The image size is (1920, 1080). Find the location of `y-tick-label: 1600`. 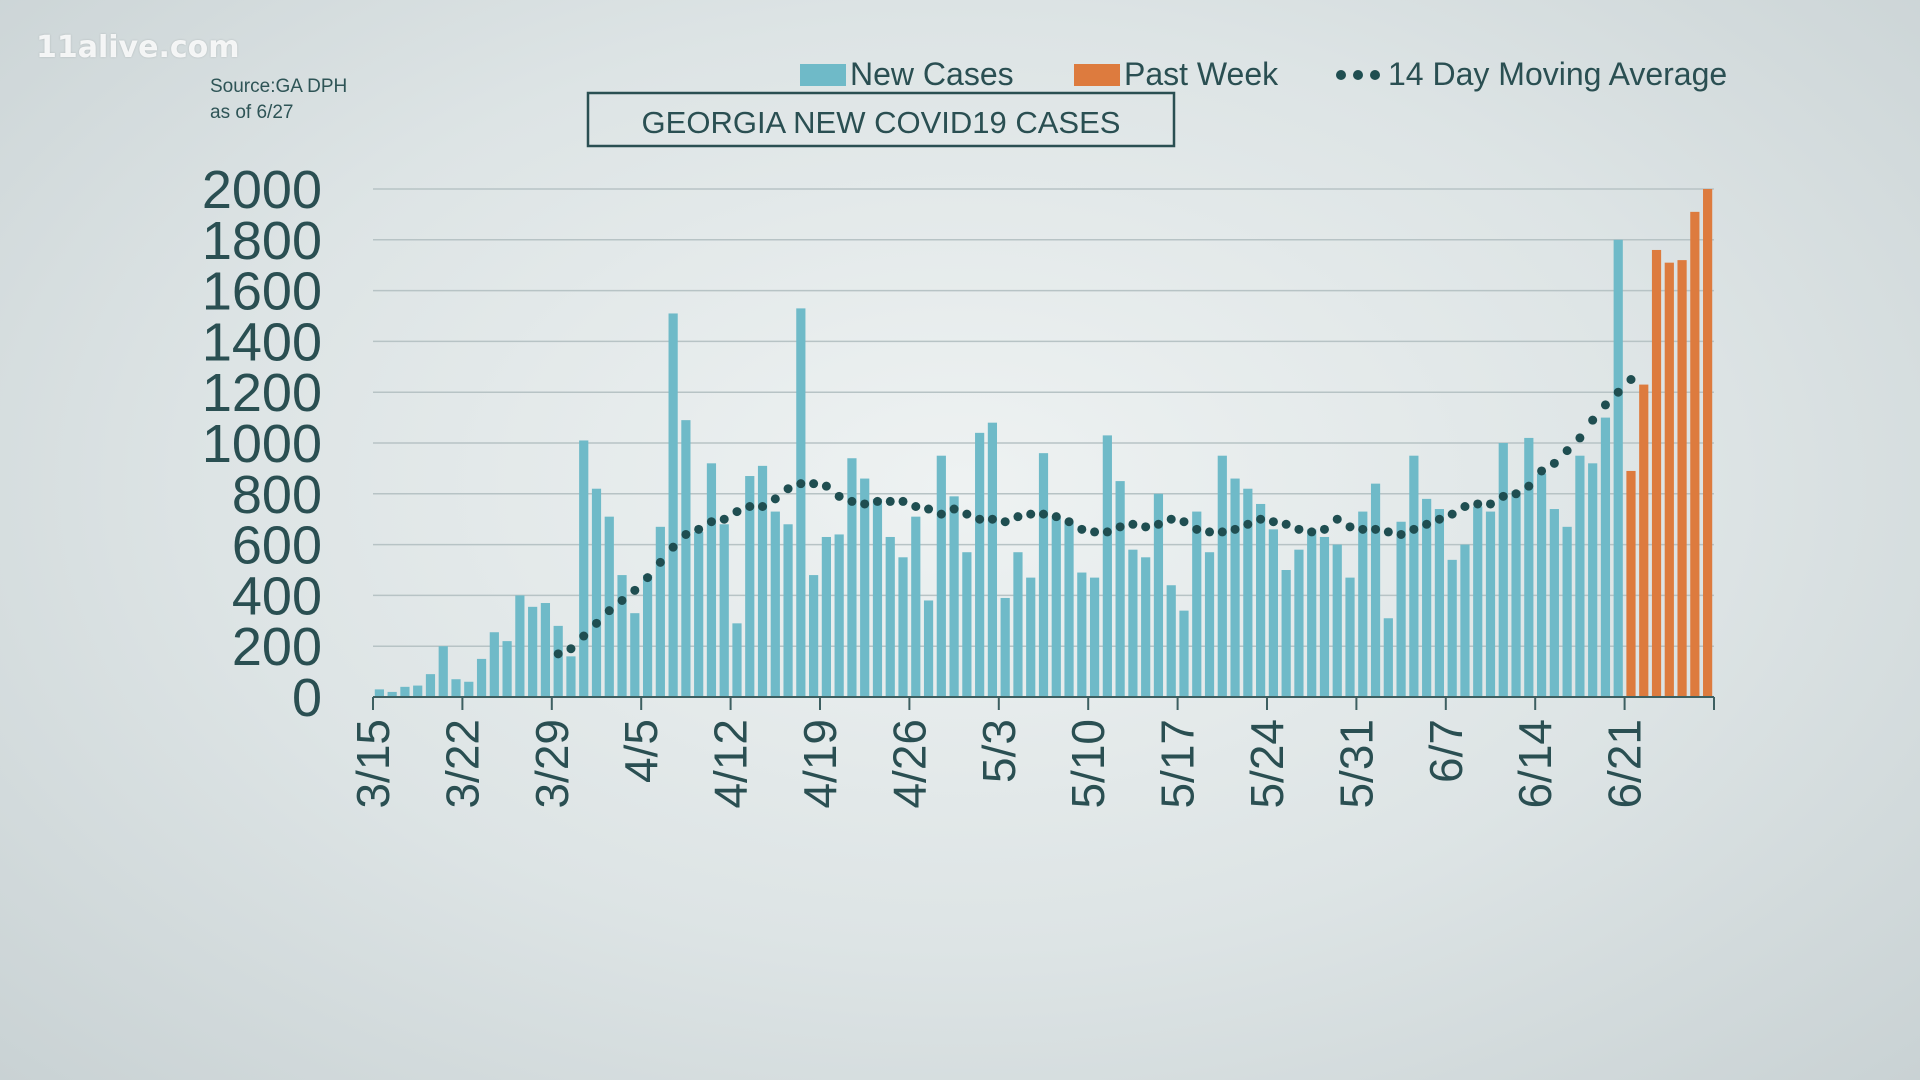

y-tick-label: 1600 is located at coordinates (262, 292).